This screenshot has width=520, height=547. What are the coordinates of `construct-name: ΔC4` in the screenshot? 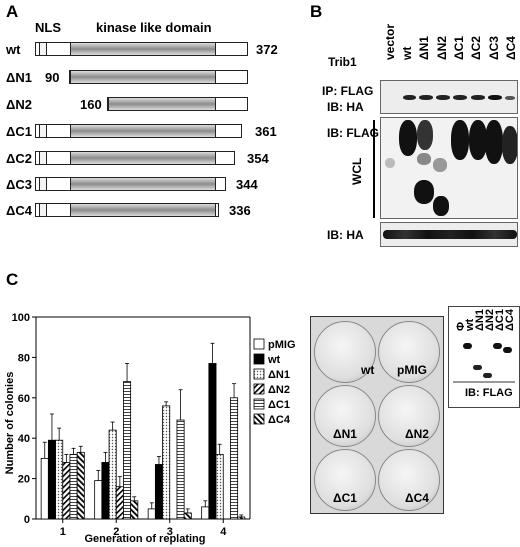 It's located at (19, 210).